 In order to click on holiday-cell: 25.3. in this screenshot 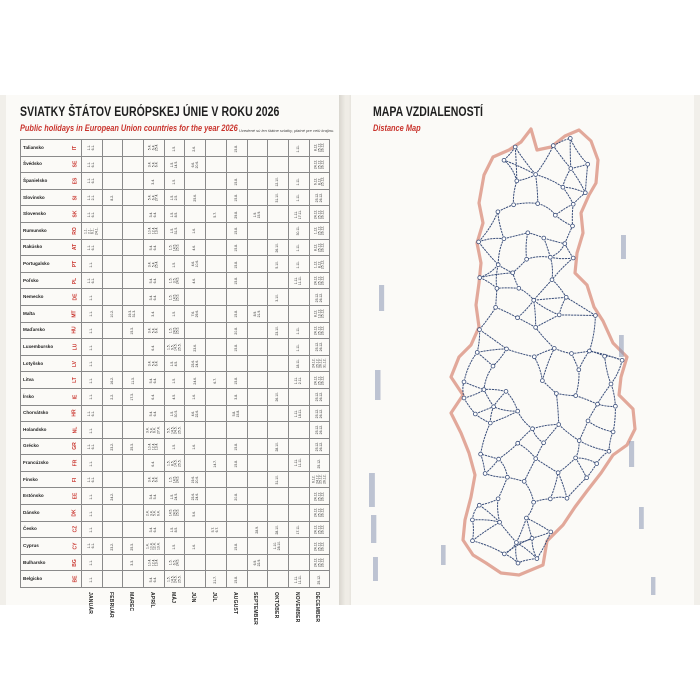, I will do `click(133, 446)`.